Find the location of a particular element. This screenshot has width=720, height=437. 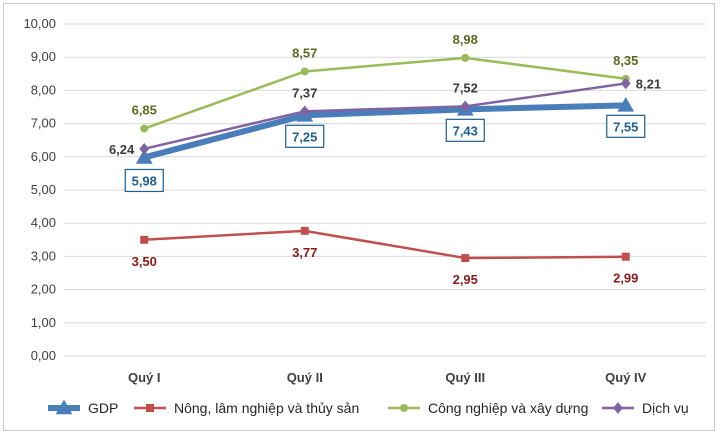

y-tick-label: 2,00 is located at coordinates (43, 289).